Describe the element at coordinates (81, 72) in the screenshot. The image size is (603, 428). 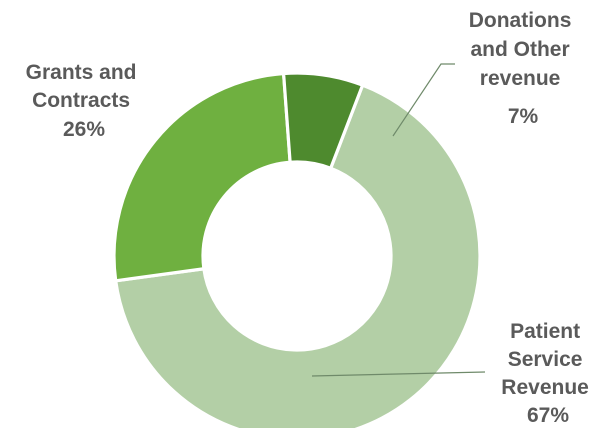
I see `label-line: Grants and` at that location.